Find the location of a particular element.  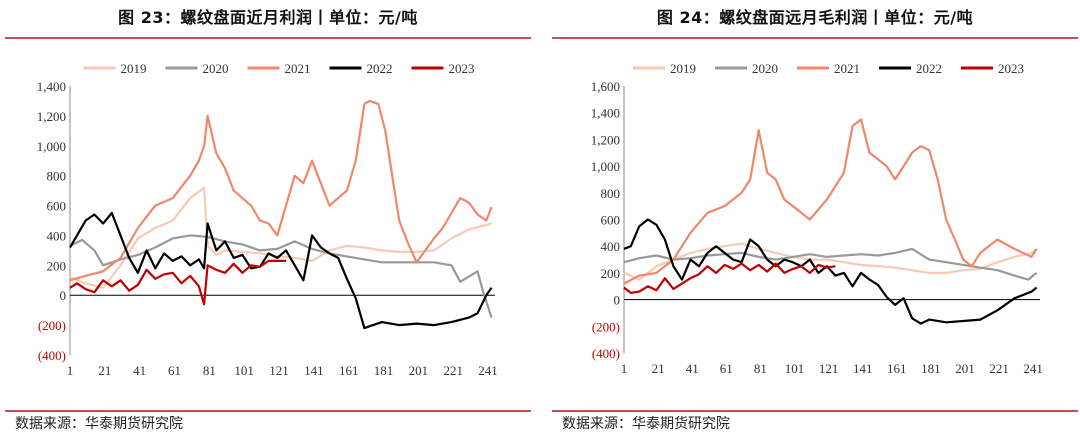

series-line-2019 is located at coordinates (830, 261).